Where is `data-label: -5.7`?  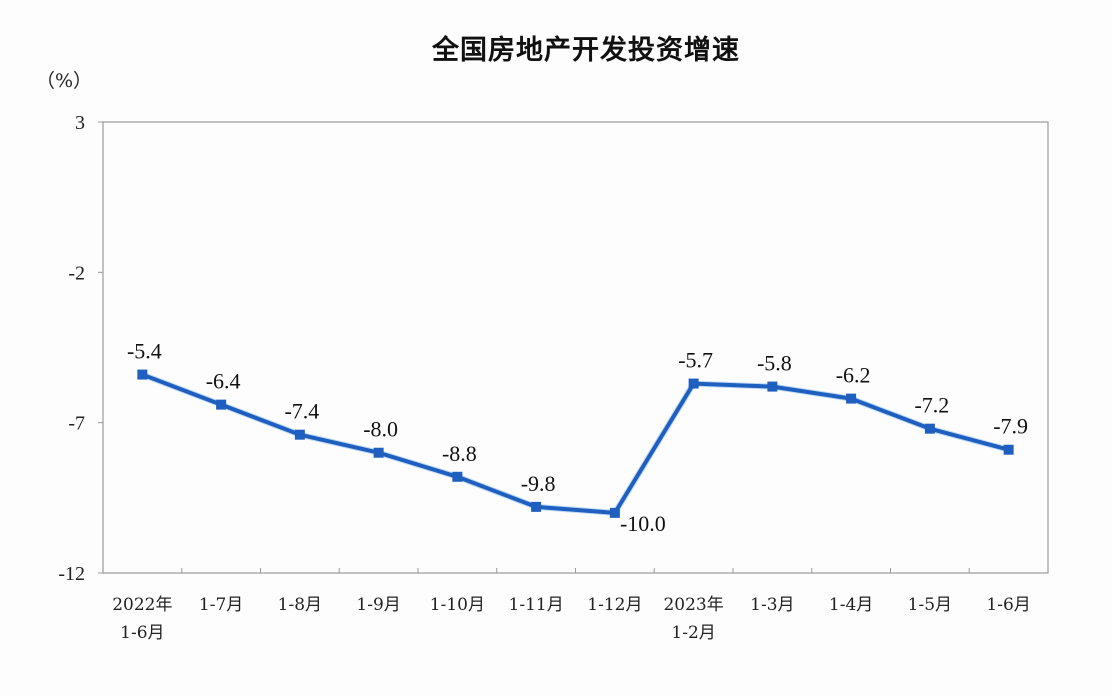
data-label: -5.7 is located at coordinates (695, 360).